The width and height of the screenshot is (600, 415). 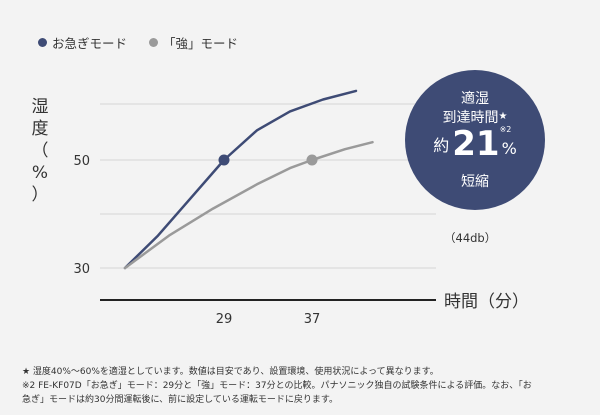 What do you see at coordinates (470, 238) in the screenshot?
I see `db-note: （44db）` at bounding box center [470, 238].